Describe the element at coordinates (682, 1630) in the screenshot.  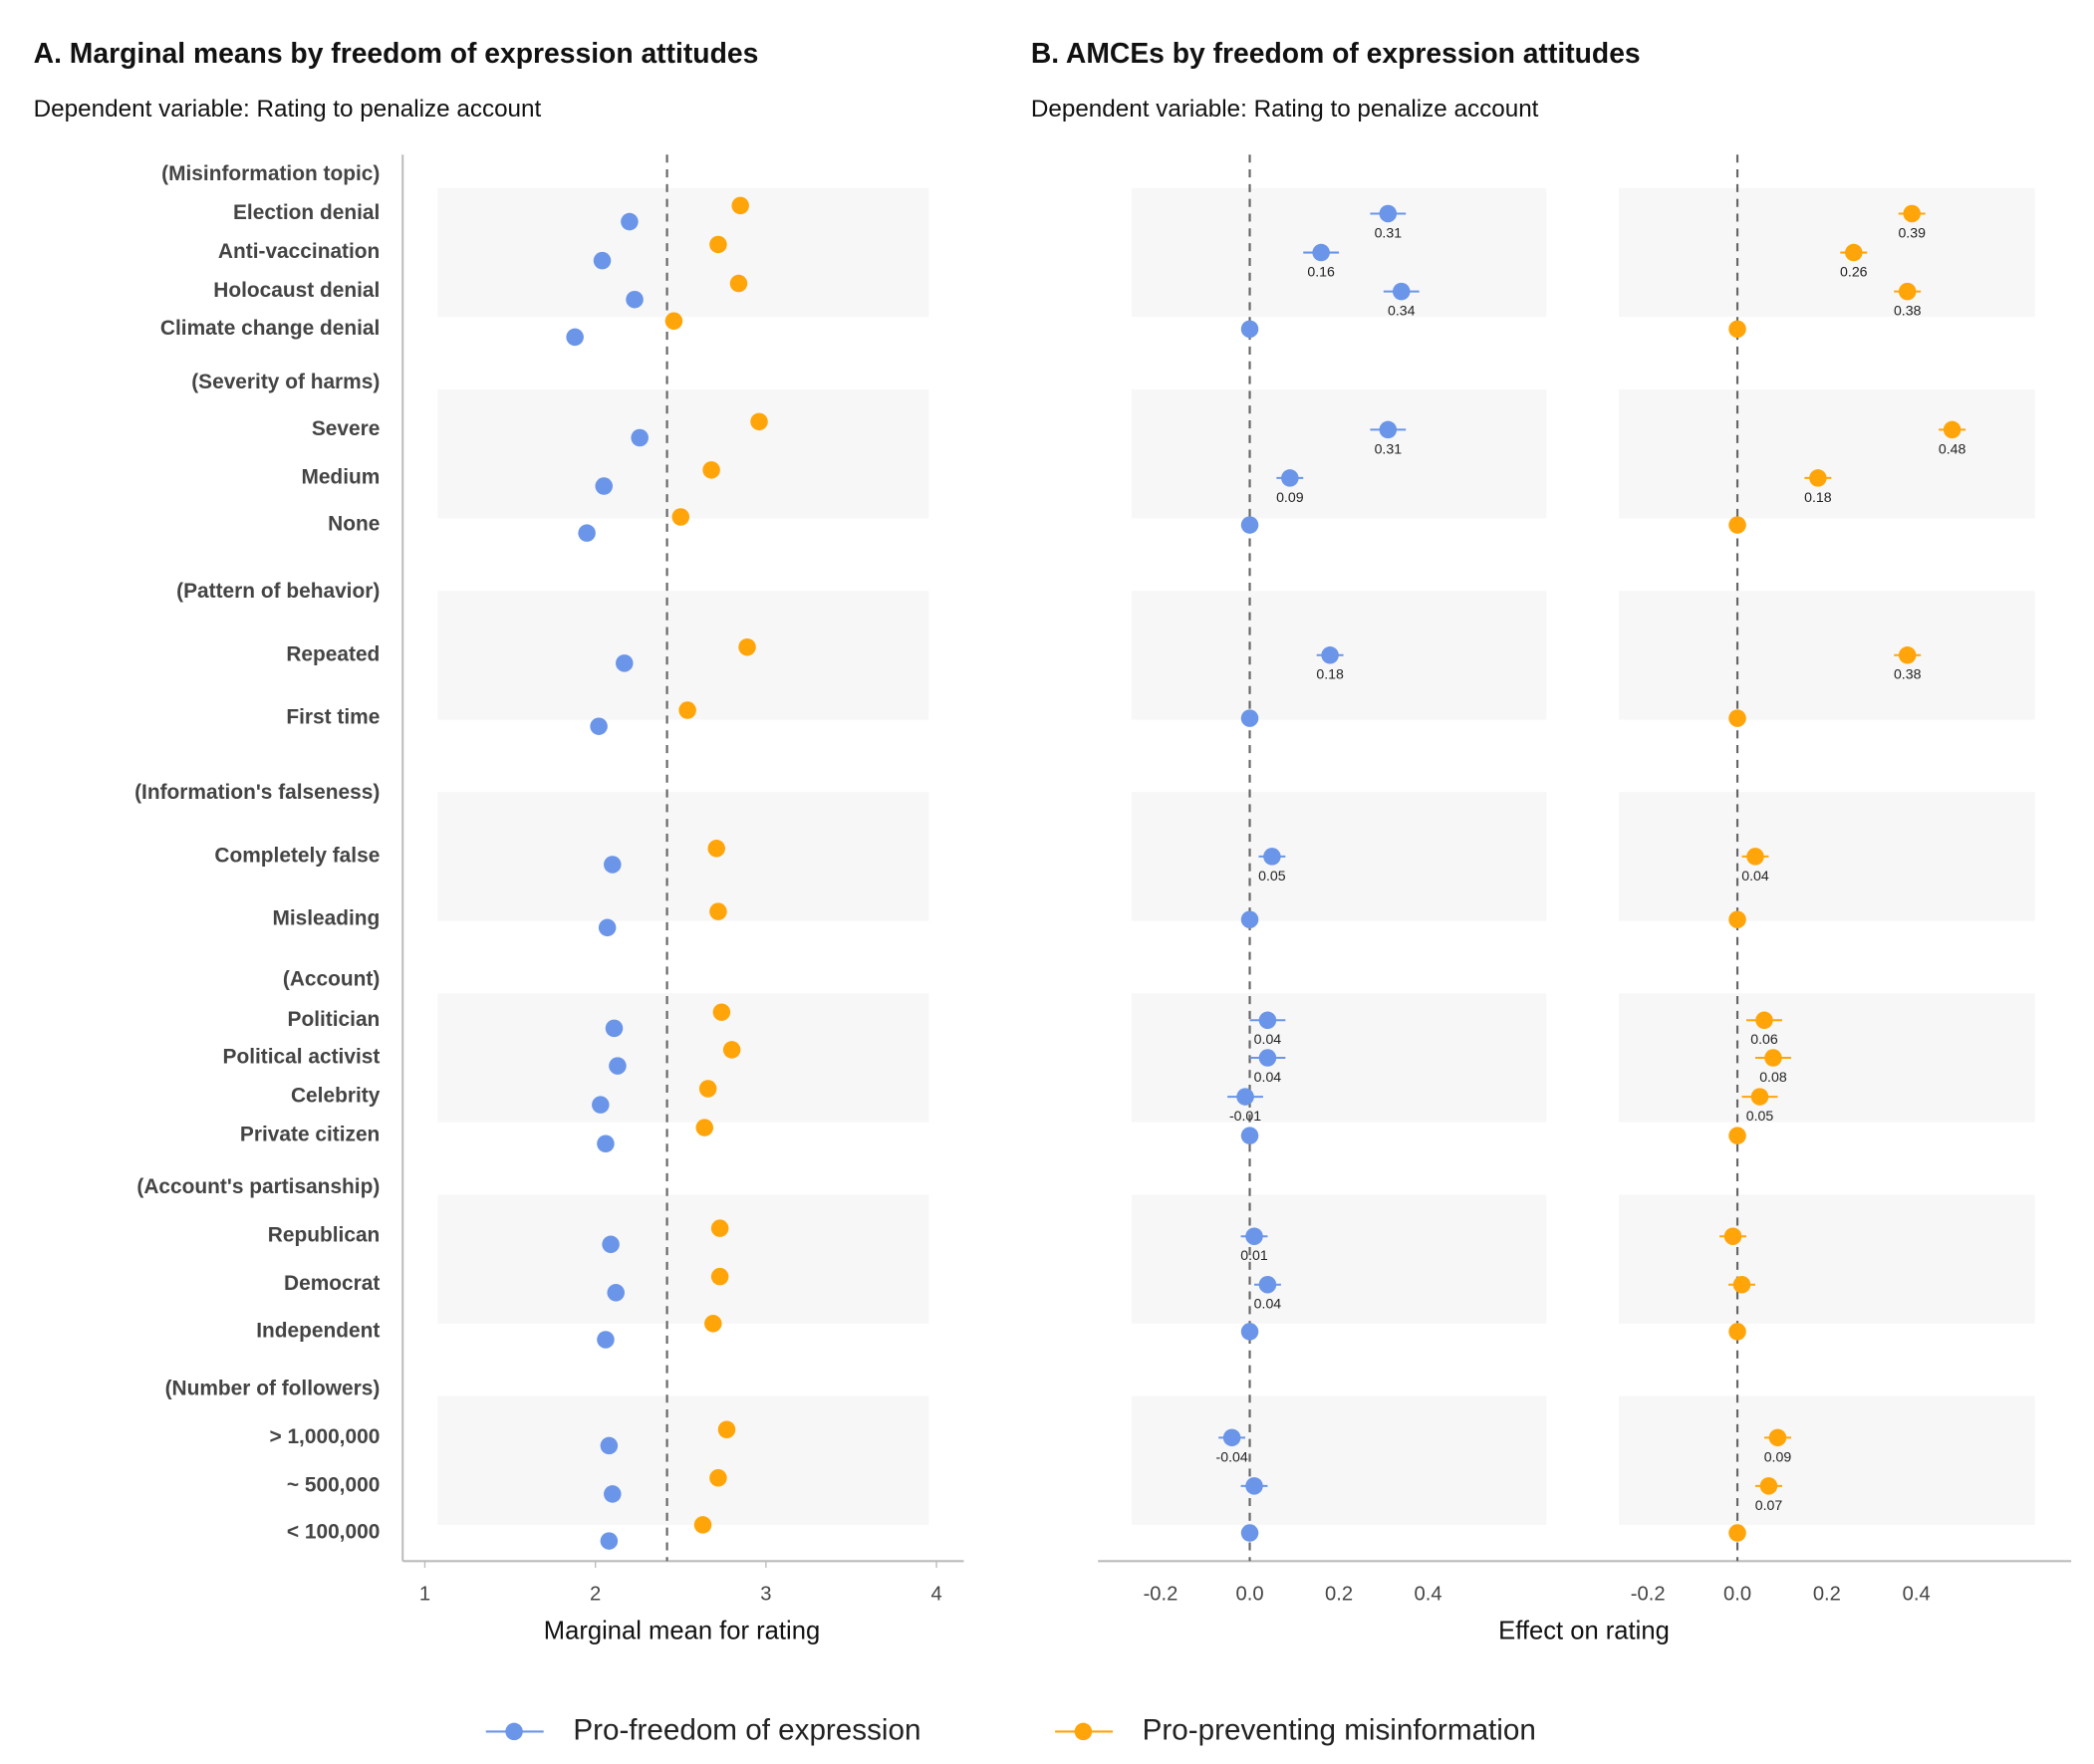
I see `x-axis-label: Marginal mean for rating` at that location.